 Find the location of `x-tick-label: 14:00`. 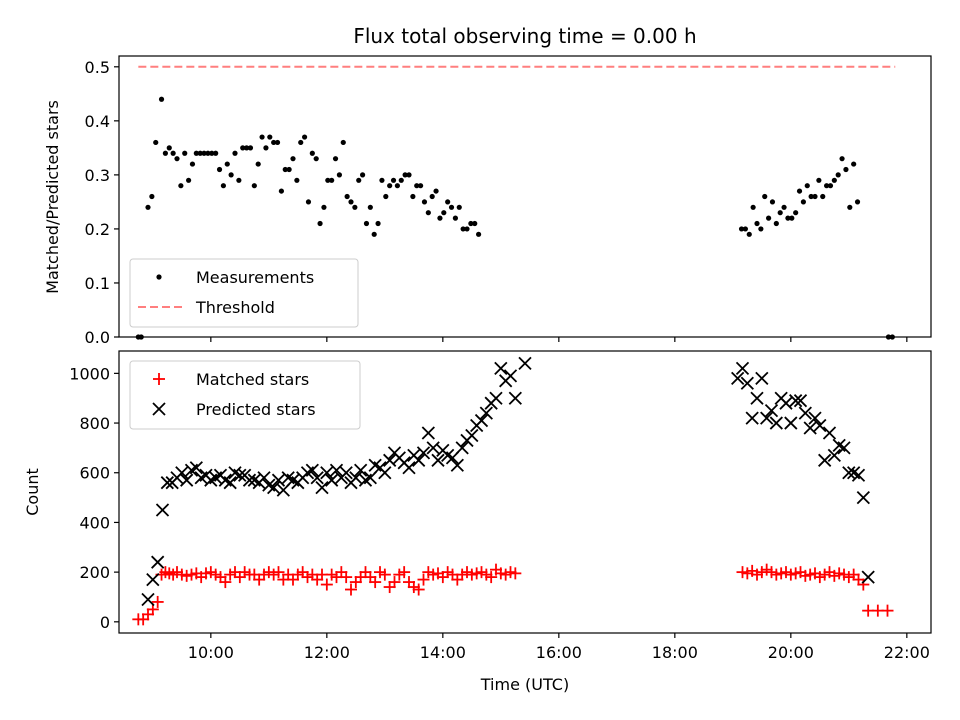

x-tick-label: 14:00 is located at coordinates (443, 652).